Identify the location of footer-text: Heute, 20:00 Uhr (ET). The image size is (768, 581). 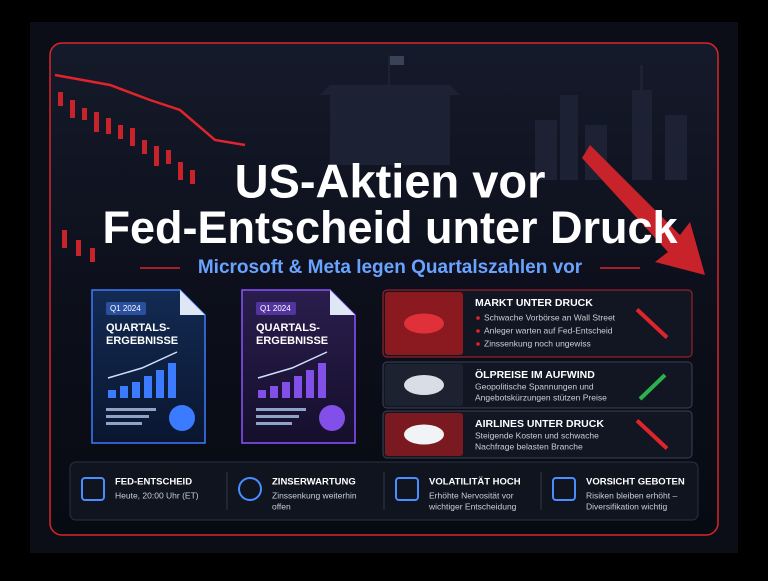
(157, 495).